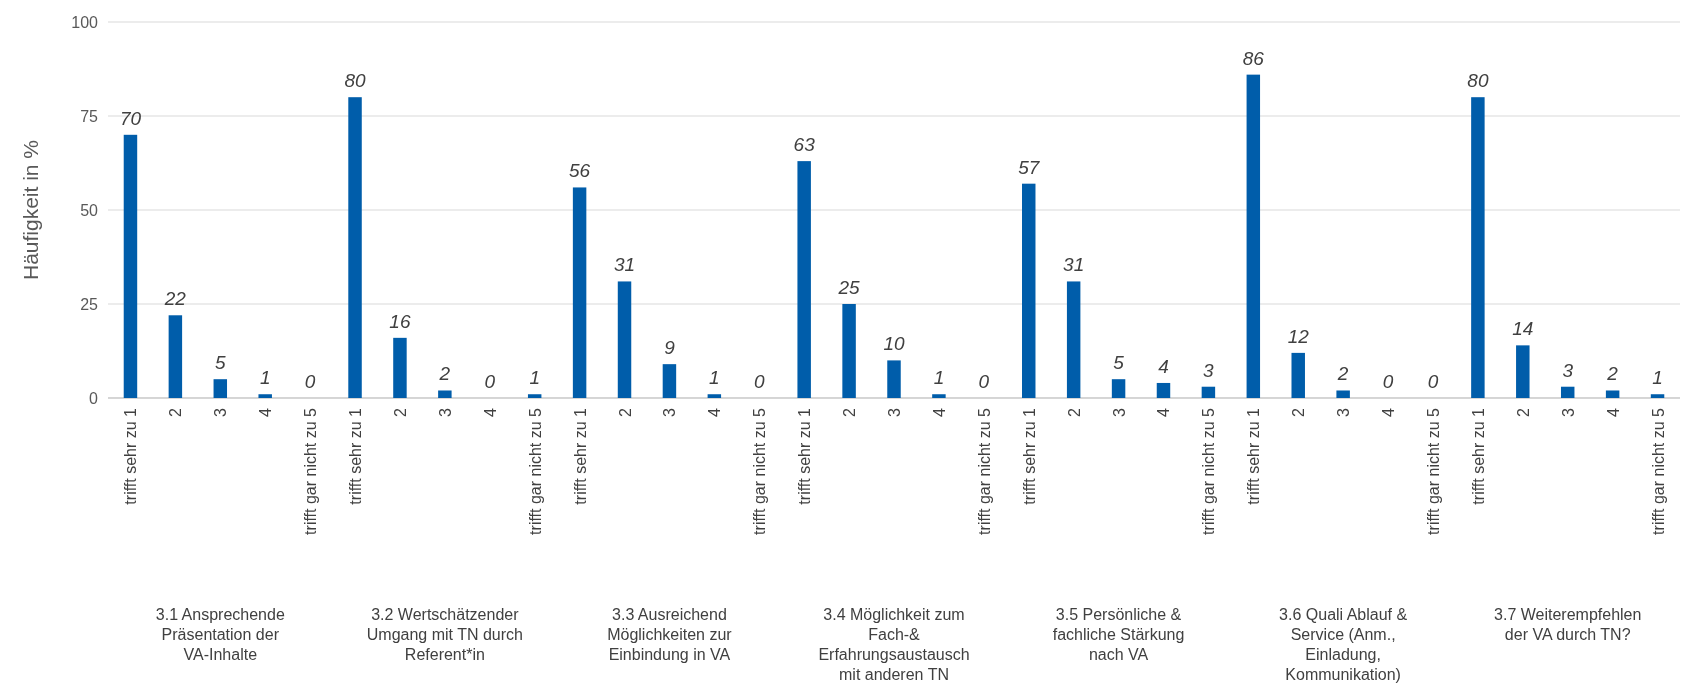 This screenshot has height=692, width=1686. Describe the element at coordinates (89, 116) in the screenshot. I see `y-tick-label: 75` at that location.